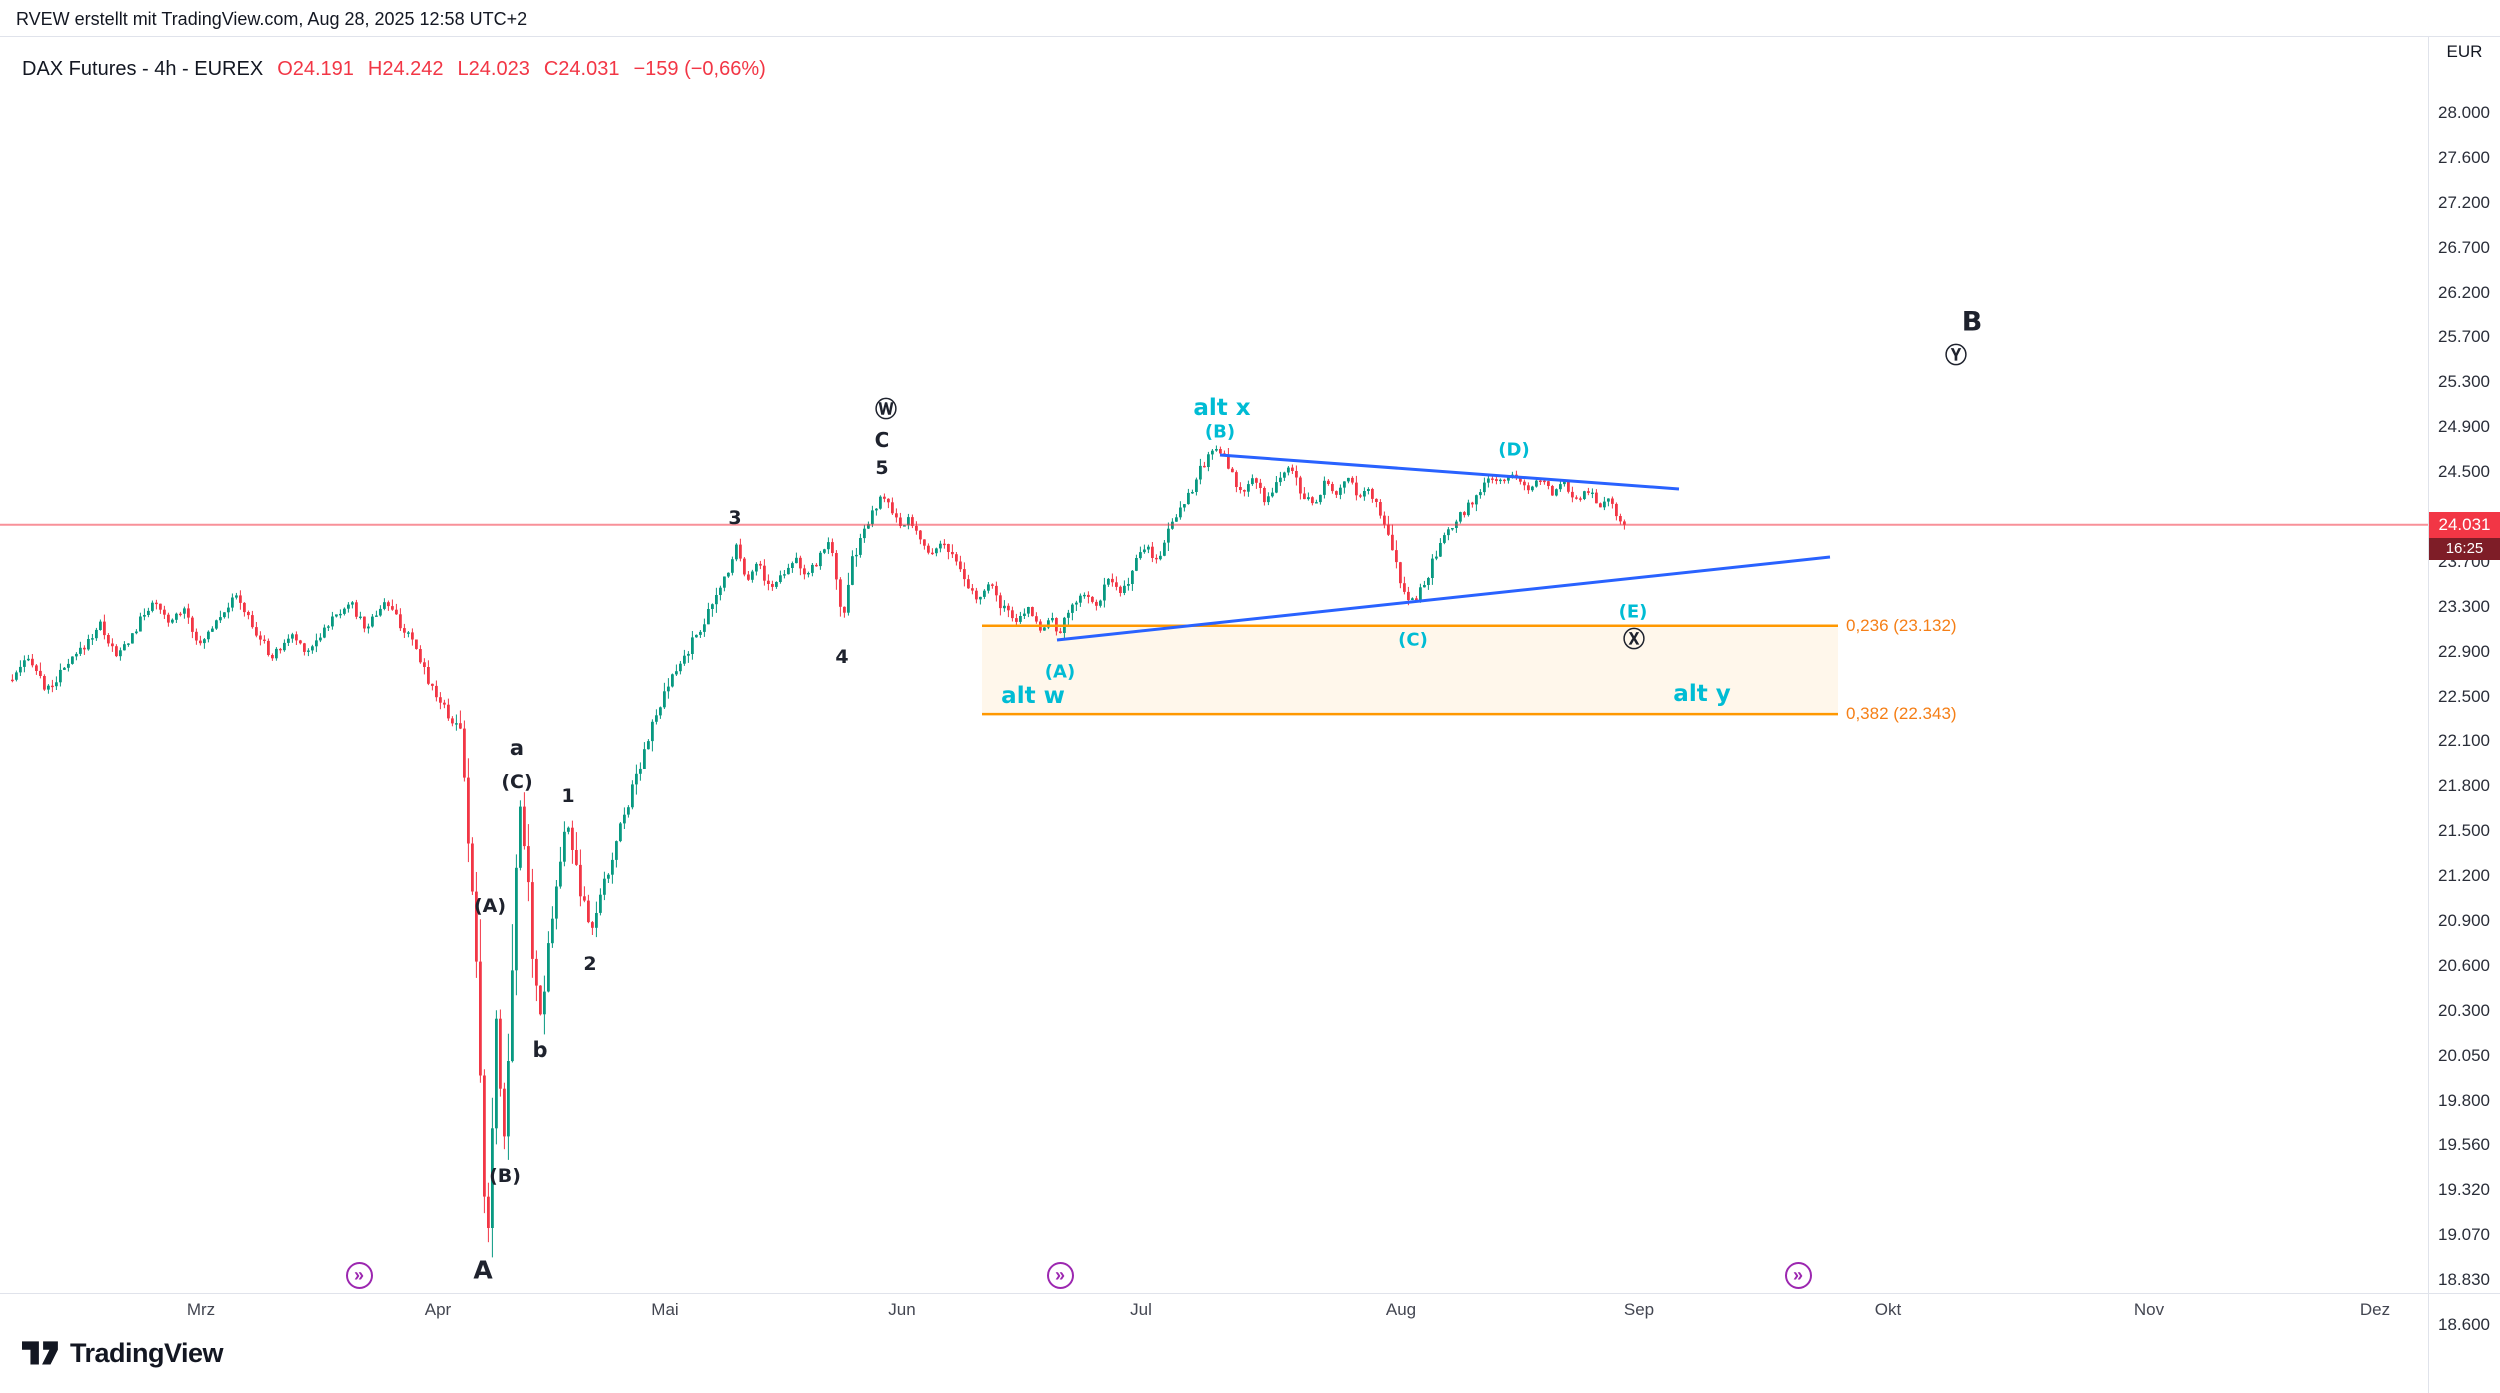  What do you see at coordinates (568, 796) in the screenshot?
I see `wave-label: 1` at bounding box center [568, 796].